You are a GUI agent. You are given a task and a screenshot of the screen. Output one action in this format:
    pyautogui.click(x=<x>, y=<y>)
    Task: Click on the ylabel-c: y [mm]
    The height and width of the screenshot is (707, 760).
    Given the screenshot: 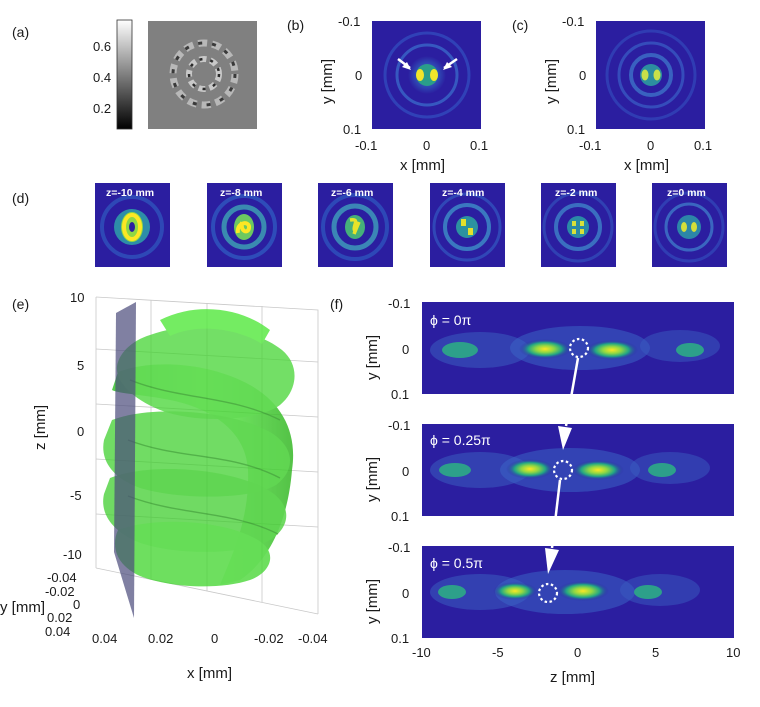 What is the action you would take?
    pyautogui.click(x=551, y=81)
    